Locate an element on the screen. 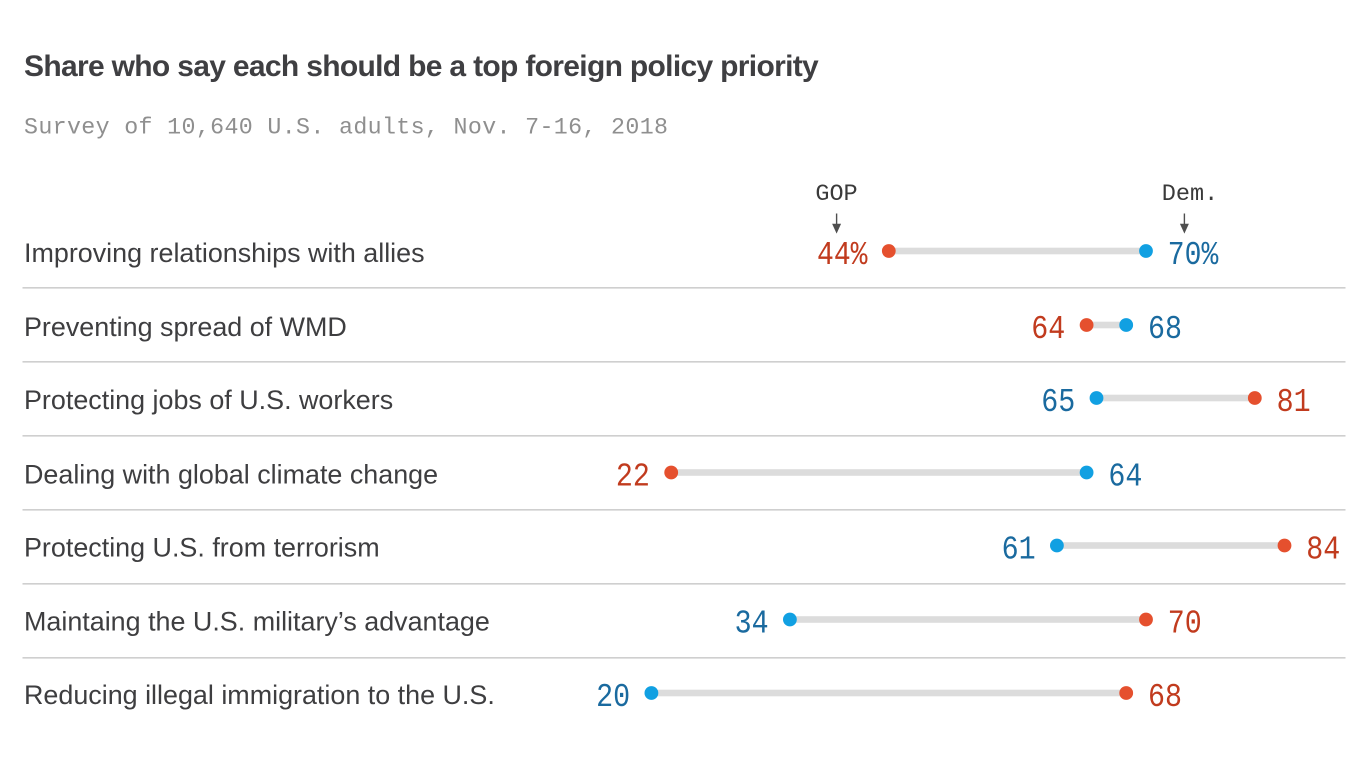 The width and height of the screenshot is (1366, 768). svg-text:Maintaing the U.S. military’s: Maintaing the U.S. military’s advantage is located at coordinates (257, 622).